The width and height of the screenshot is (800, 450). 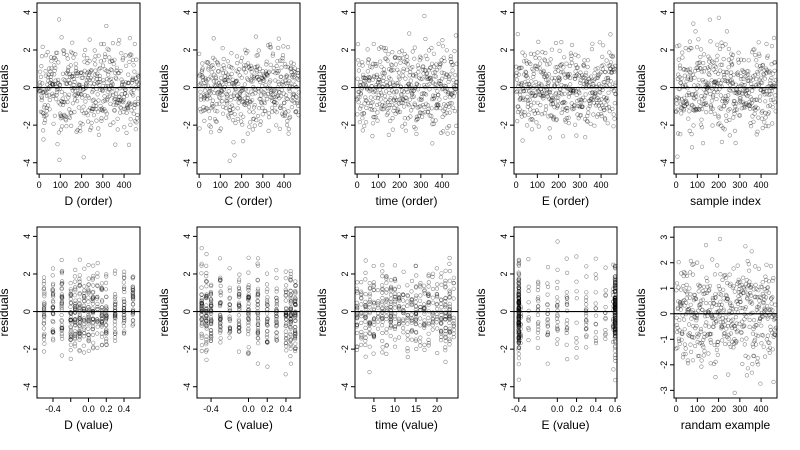 I want to click on scatter-points, so click(x=725, y=316).